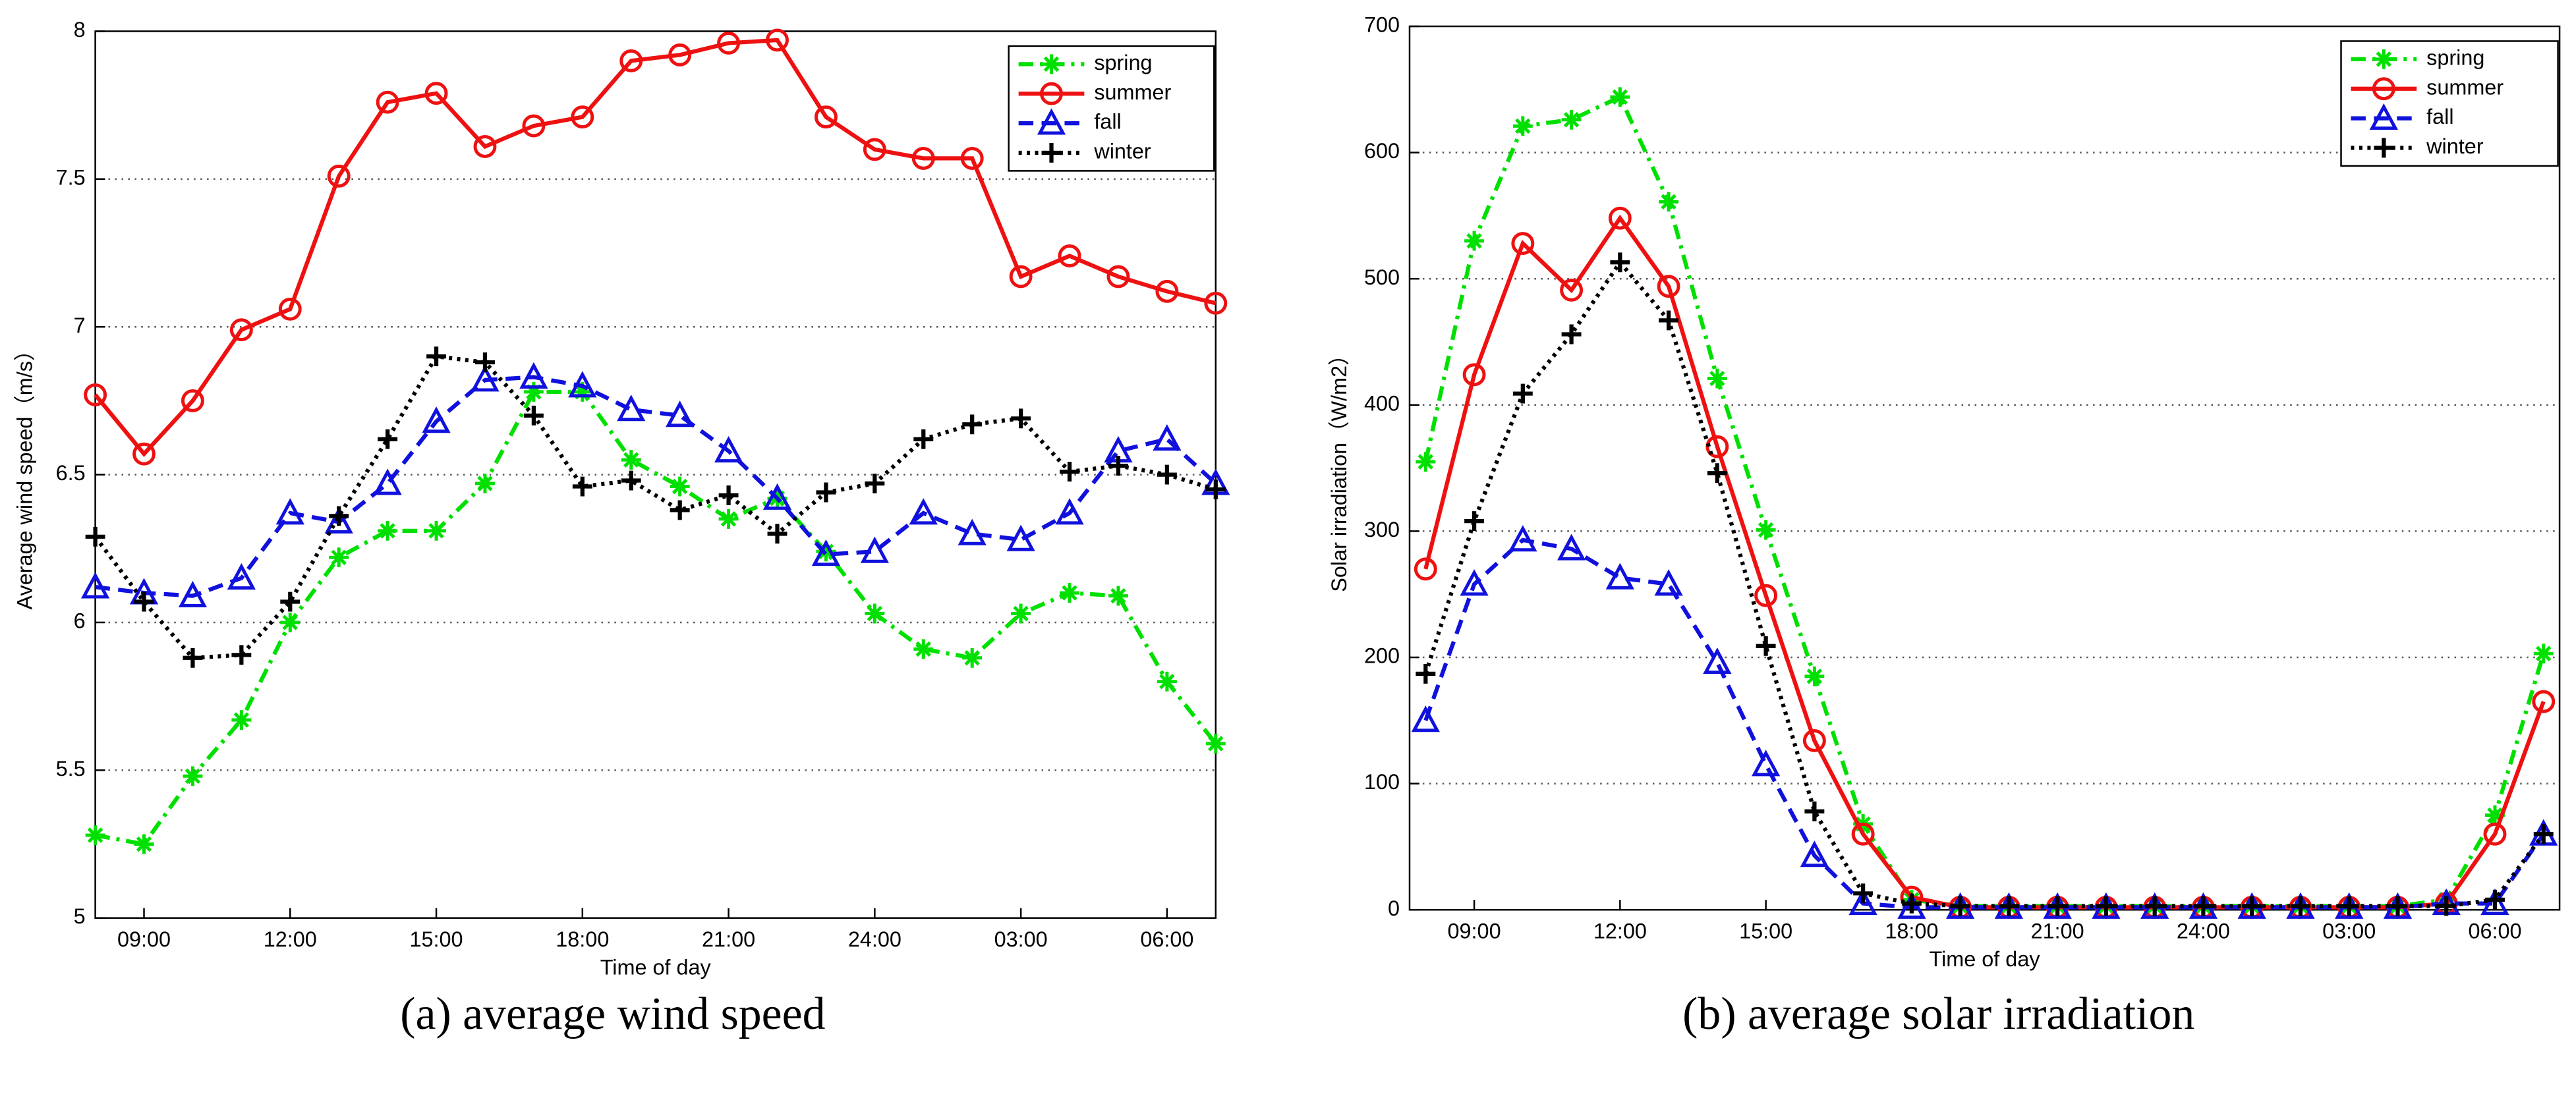 The image size is (2576, 1102). Describe the element at coordinates (80, 325) in the screenshot. I see `y-tick-label: 7` at that location.